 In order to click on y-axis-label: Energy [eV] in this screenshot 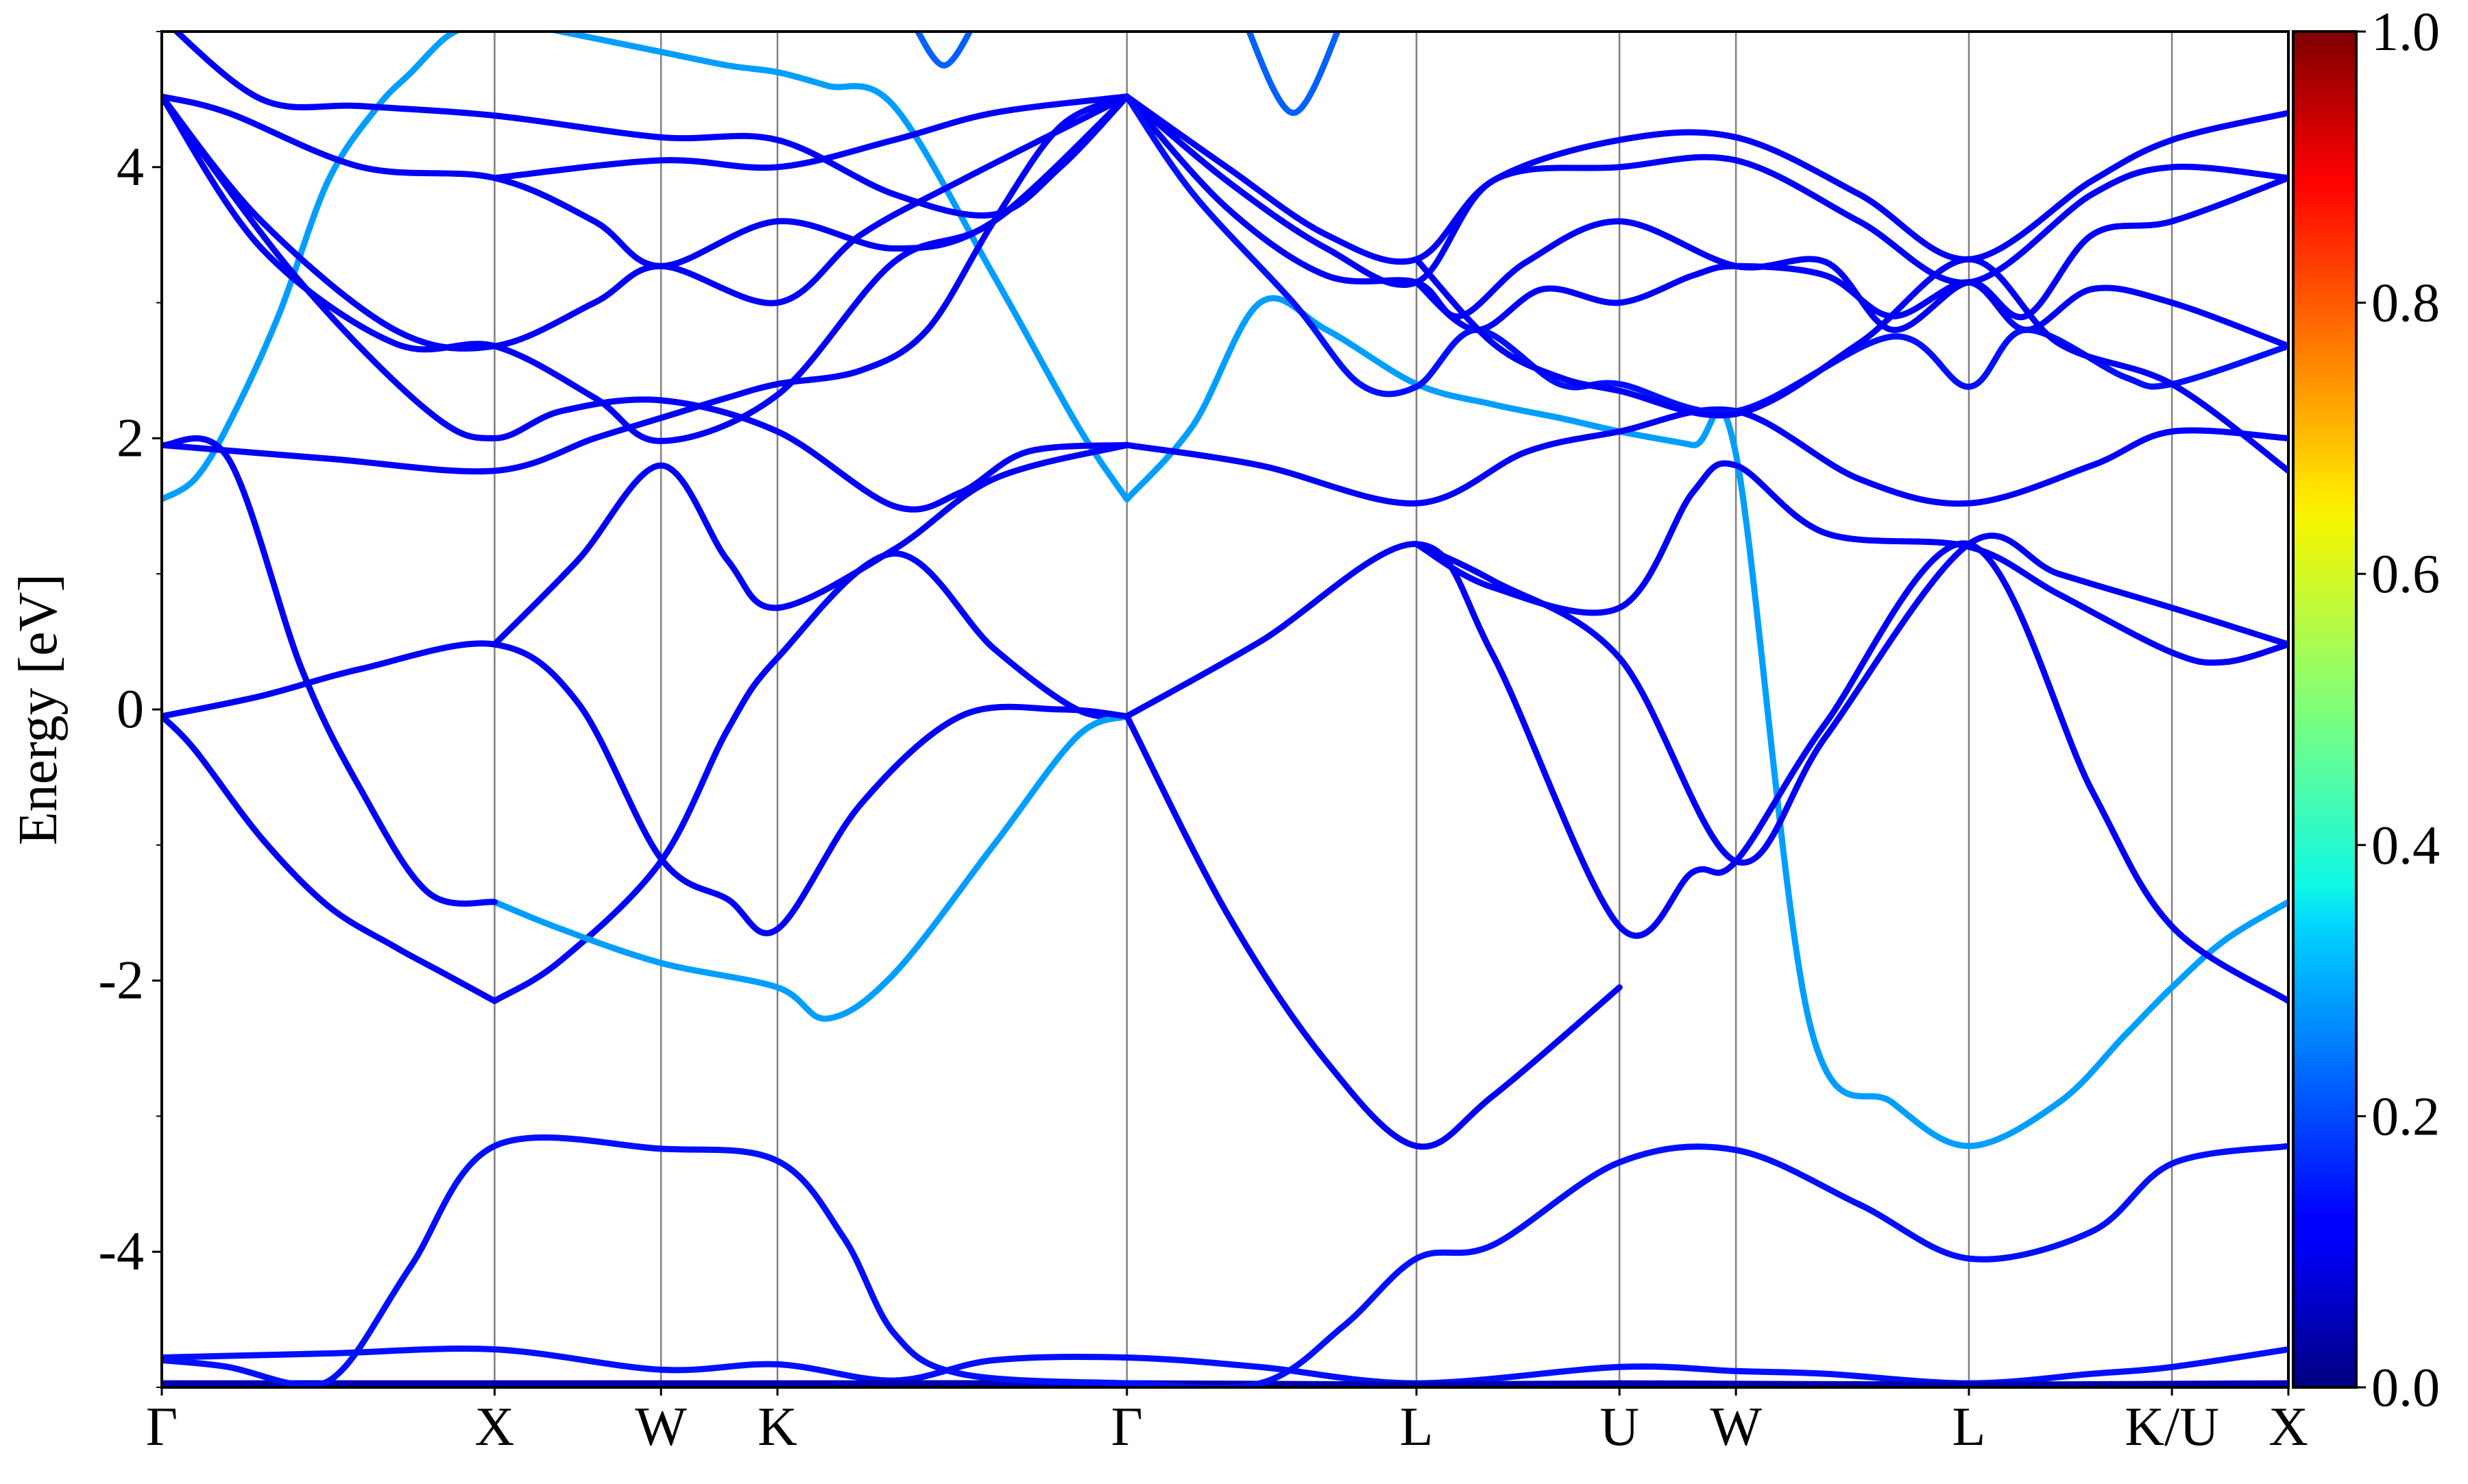, I will do `click(39, 709)`.